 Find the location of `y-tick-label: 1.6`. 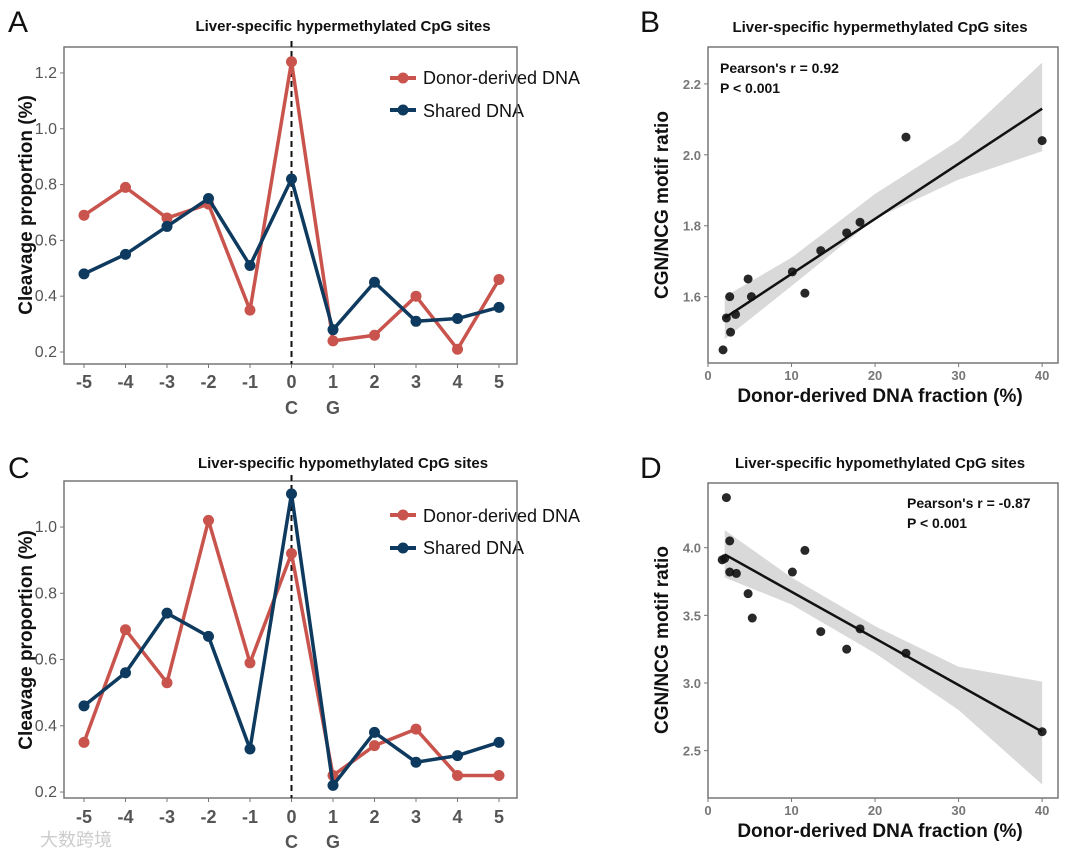

y-tick-label: 1.6 is located at coordinates (692, 297).